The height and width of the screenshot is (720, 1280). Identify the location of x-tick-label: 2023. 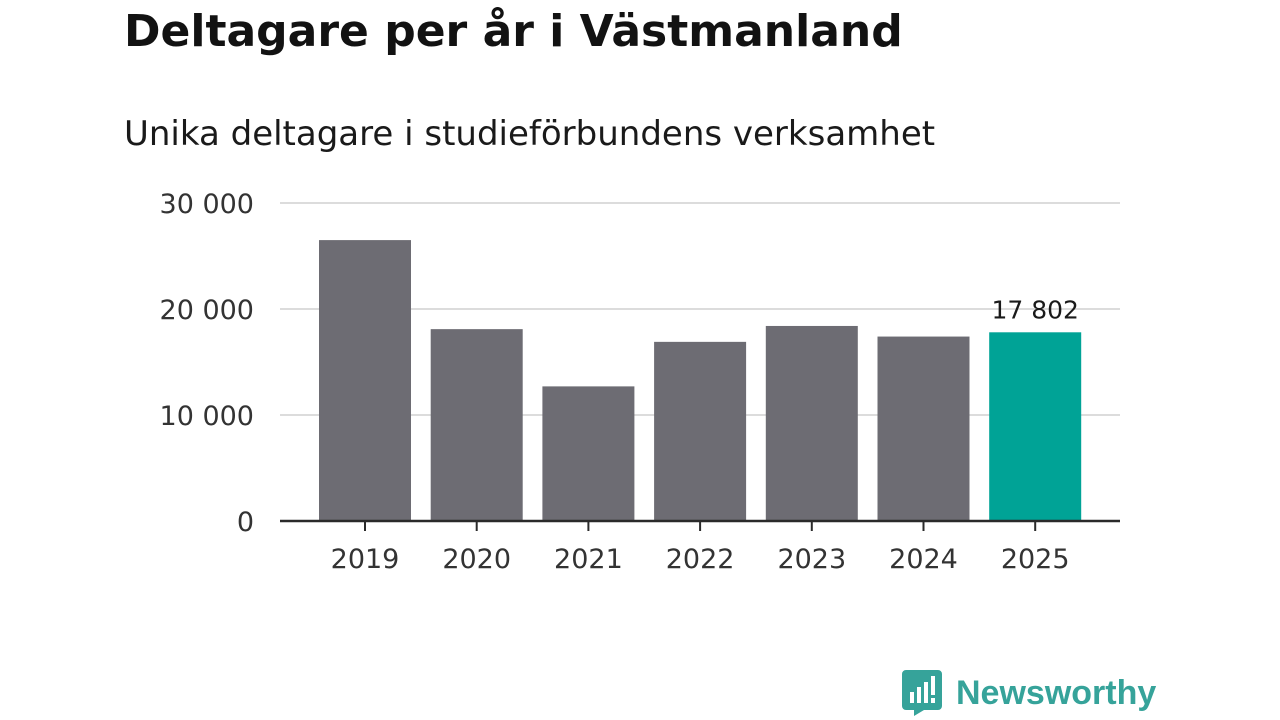
(811, 559).